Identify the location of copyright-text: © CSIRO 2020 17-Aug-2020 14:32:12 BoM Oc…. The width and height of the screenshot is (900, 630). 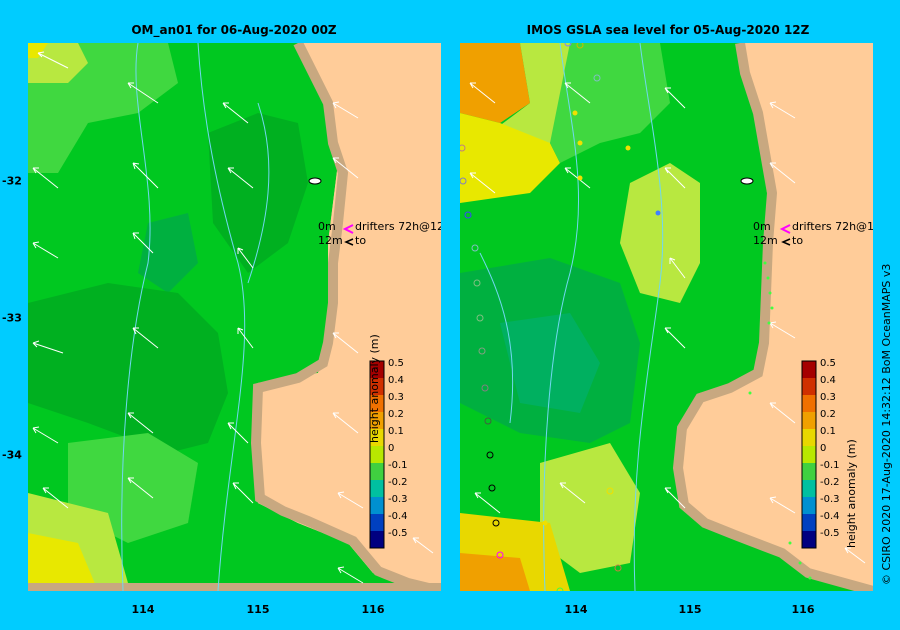
(886, 424).